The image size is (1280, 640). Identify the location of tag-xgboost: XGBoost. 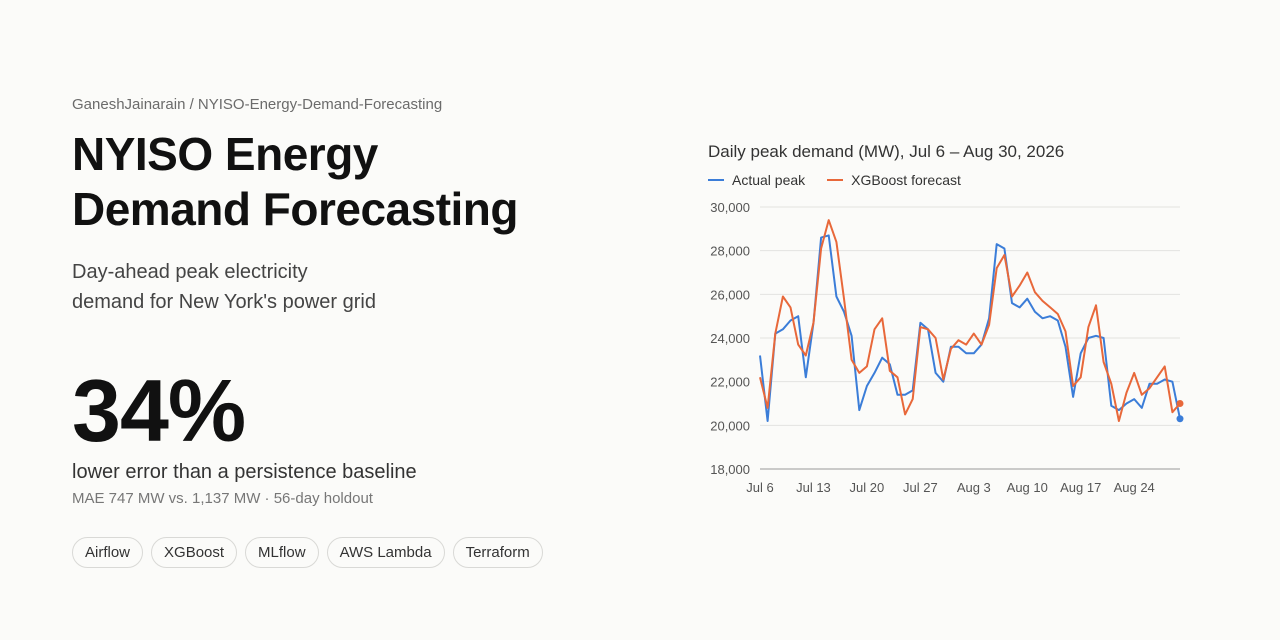
(194, 552).